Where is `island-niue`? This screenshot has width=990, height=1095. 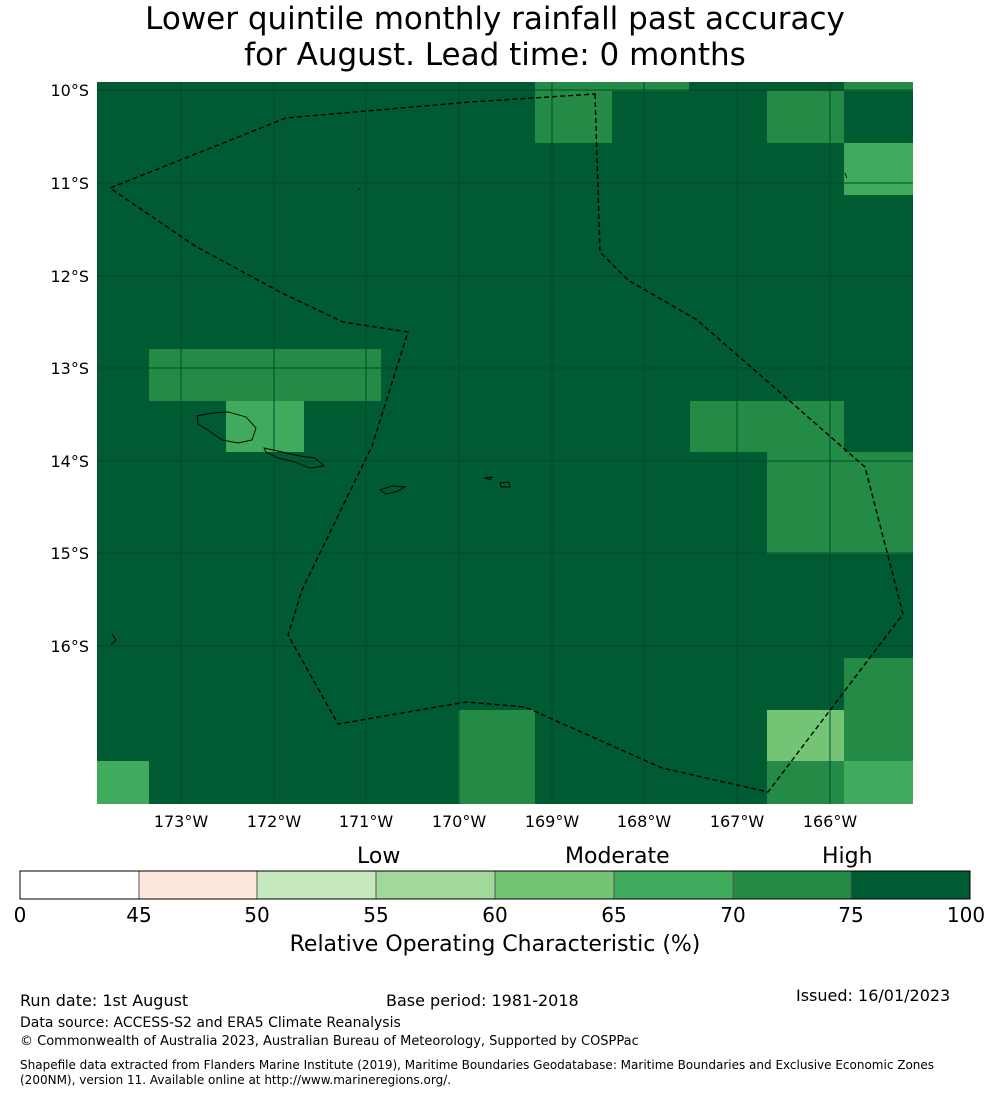 island-niue is located at coordinates (113, 639).